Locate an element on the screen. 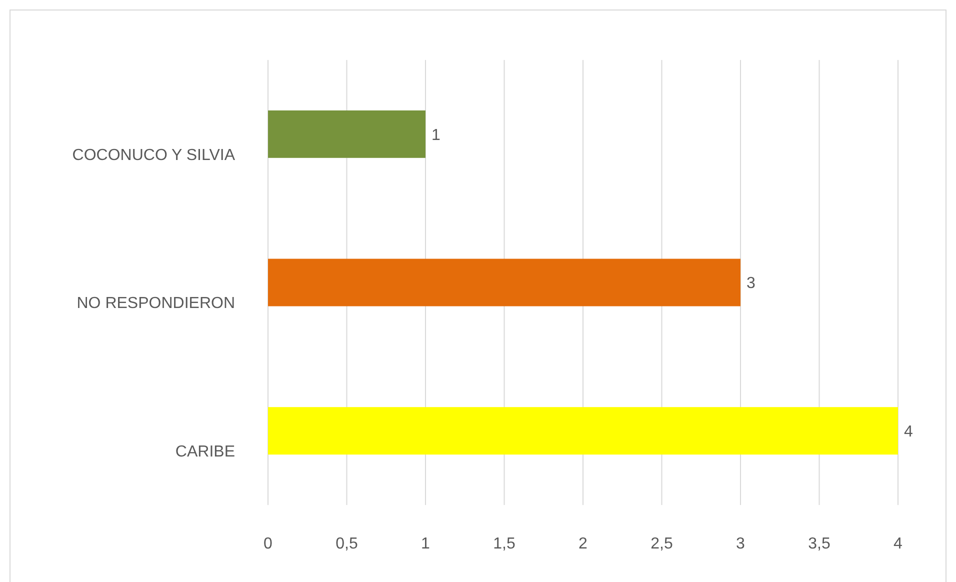 This screenshot has width=956, height=582. x-tick-label: 1,5 is located at coordinates (504, 543).